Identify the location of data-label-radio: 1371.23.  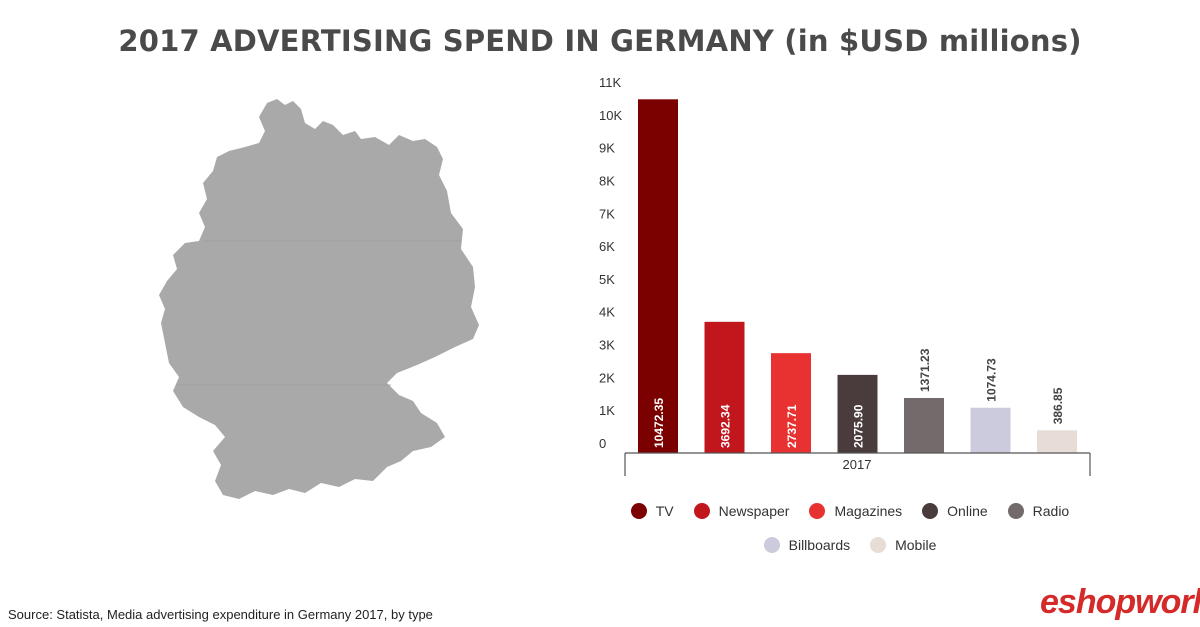
(925, 370).